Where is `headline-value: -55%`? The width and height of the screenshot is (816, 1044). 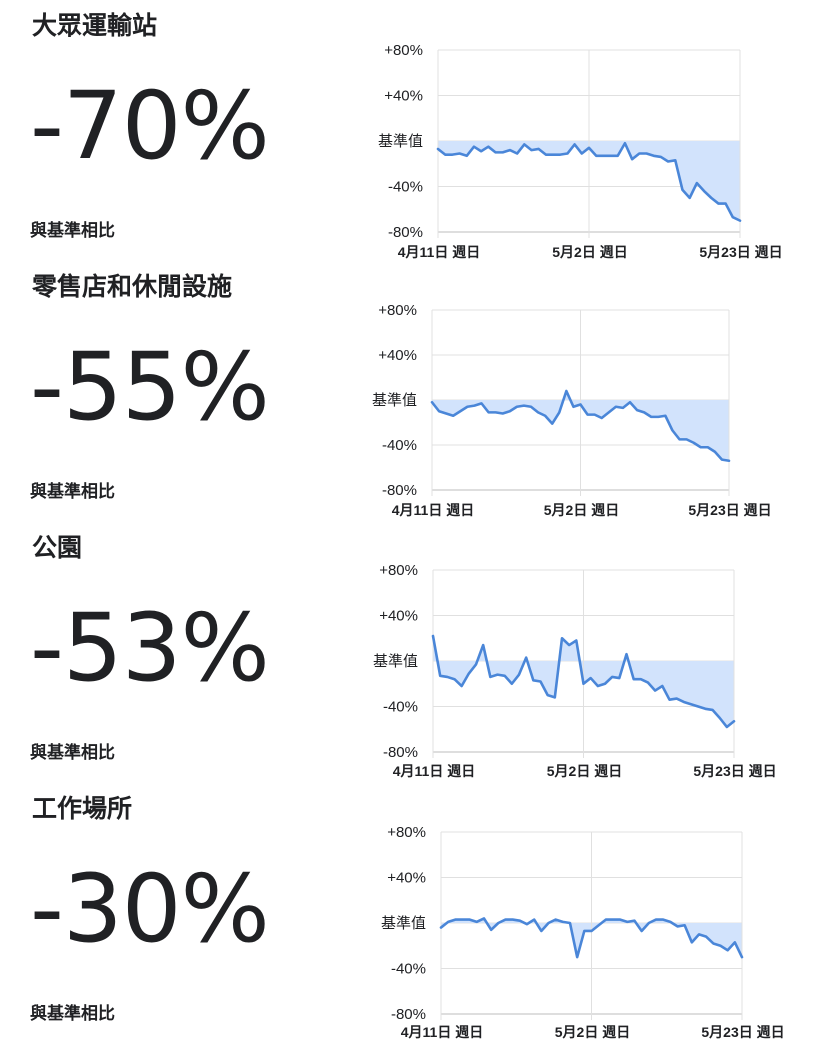 headline-value: -55% is located at coordinates (150, 387).